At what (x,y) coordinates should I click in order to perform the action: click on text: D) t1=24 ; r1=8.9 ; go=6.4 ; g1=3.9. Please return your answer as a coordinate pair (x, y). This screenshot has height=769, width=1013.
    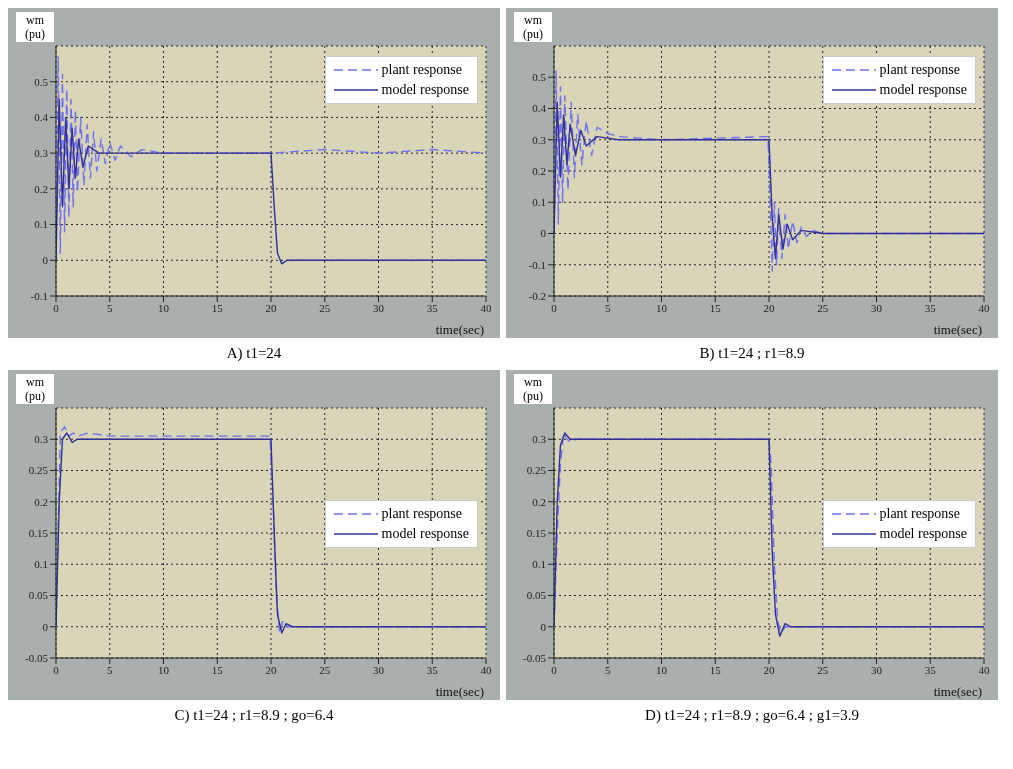
    Looking at the image, I should click on (752, 715).